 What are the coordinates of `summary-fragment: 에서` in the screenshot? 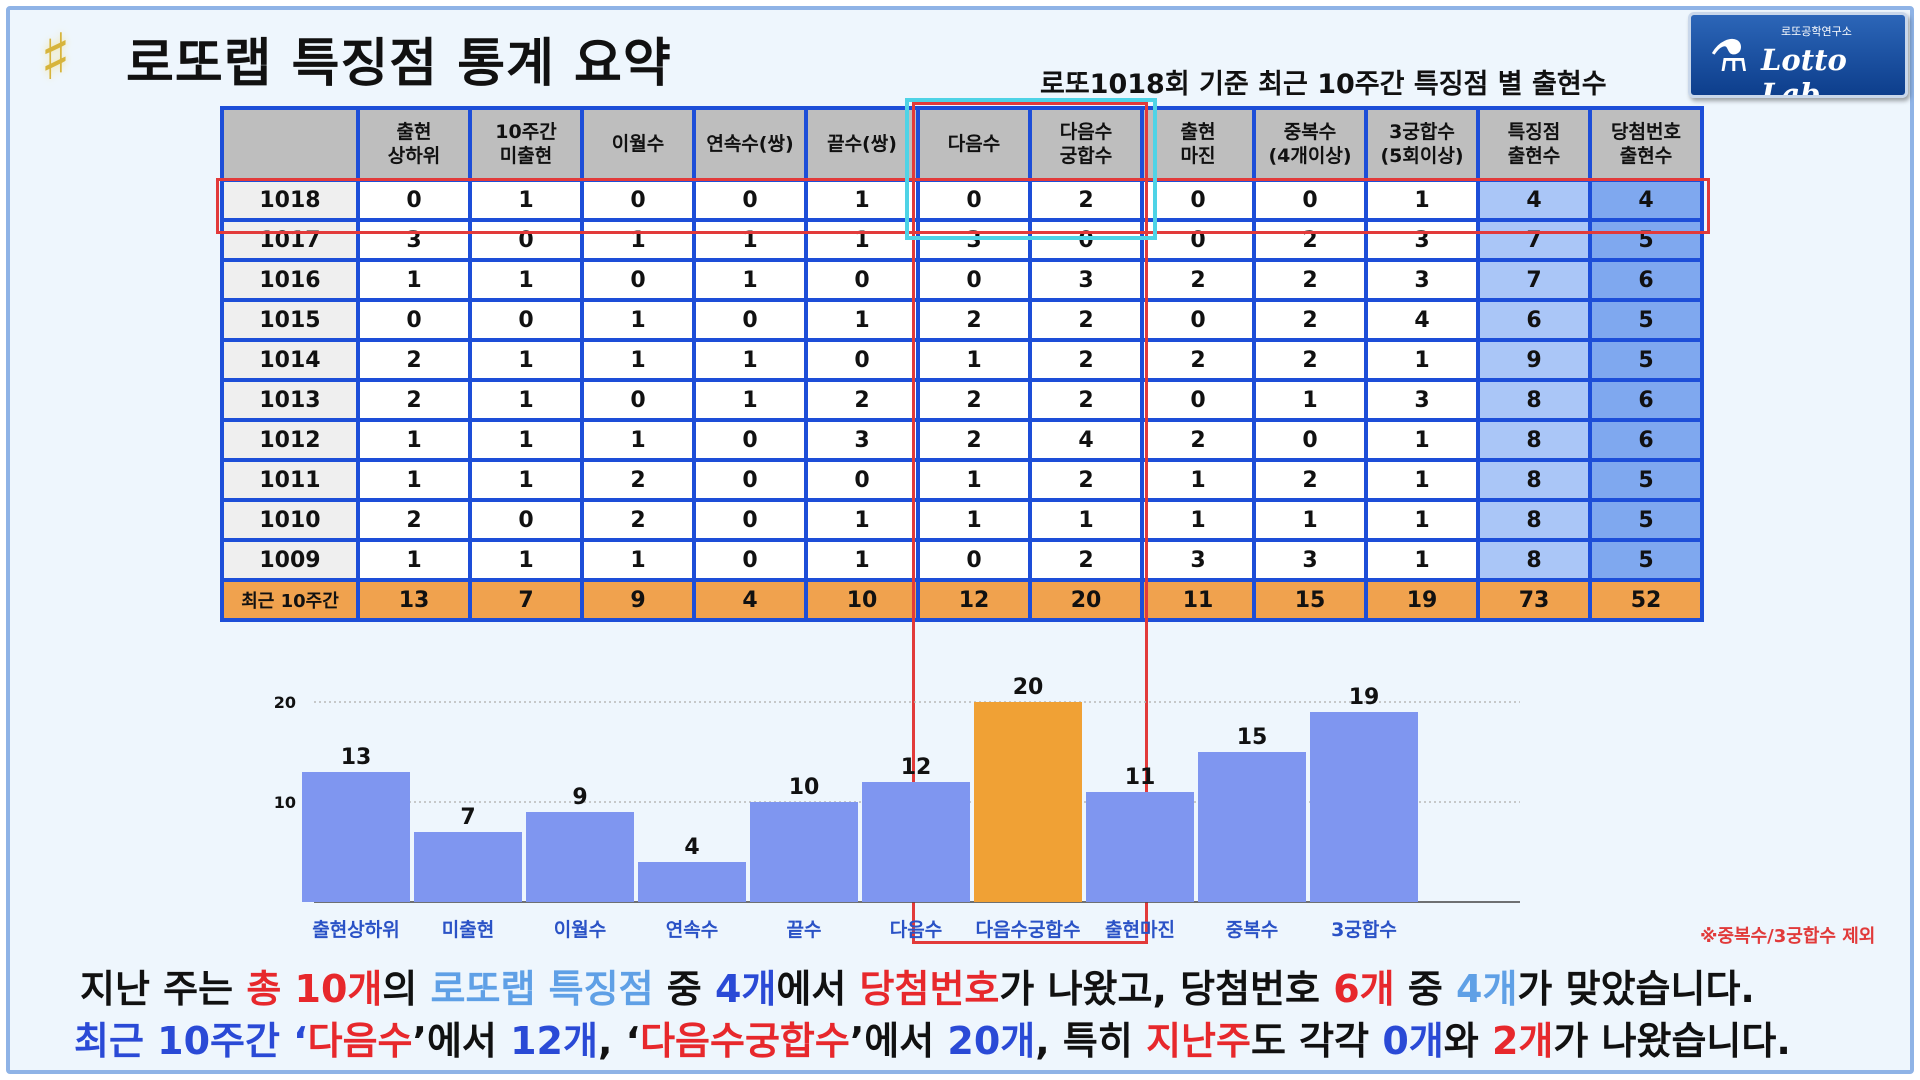 It's located at (818, 989).